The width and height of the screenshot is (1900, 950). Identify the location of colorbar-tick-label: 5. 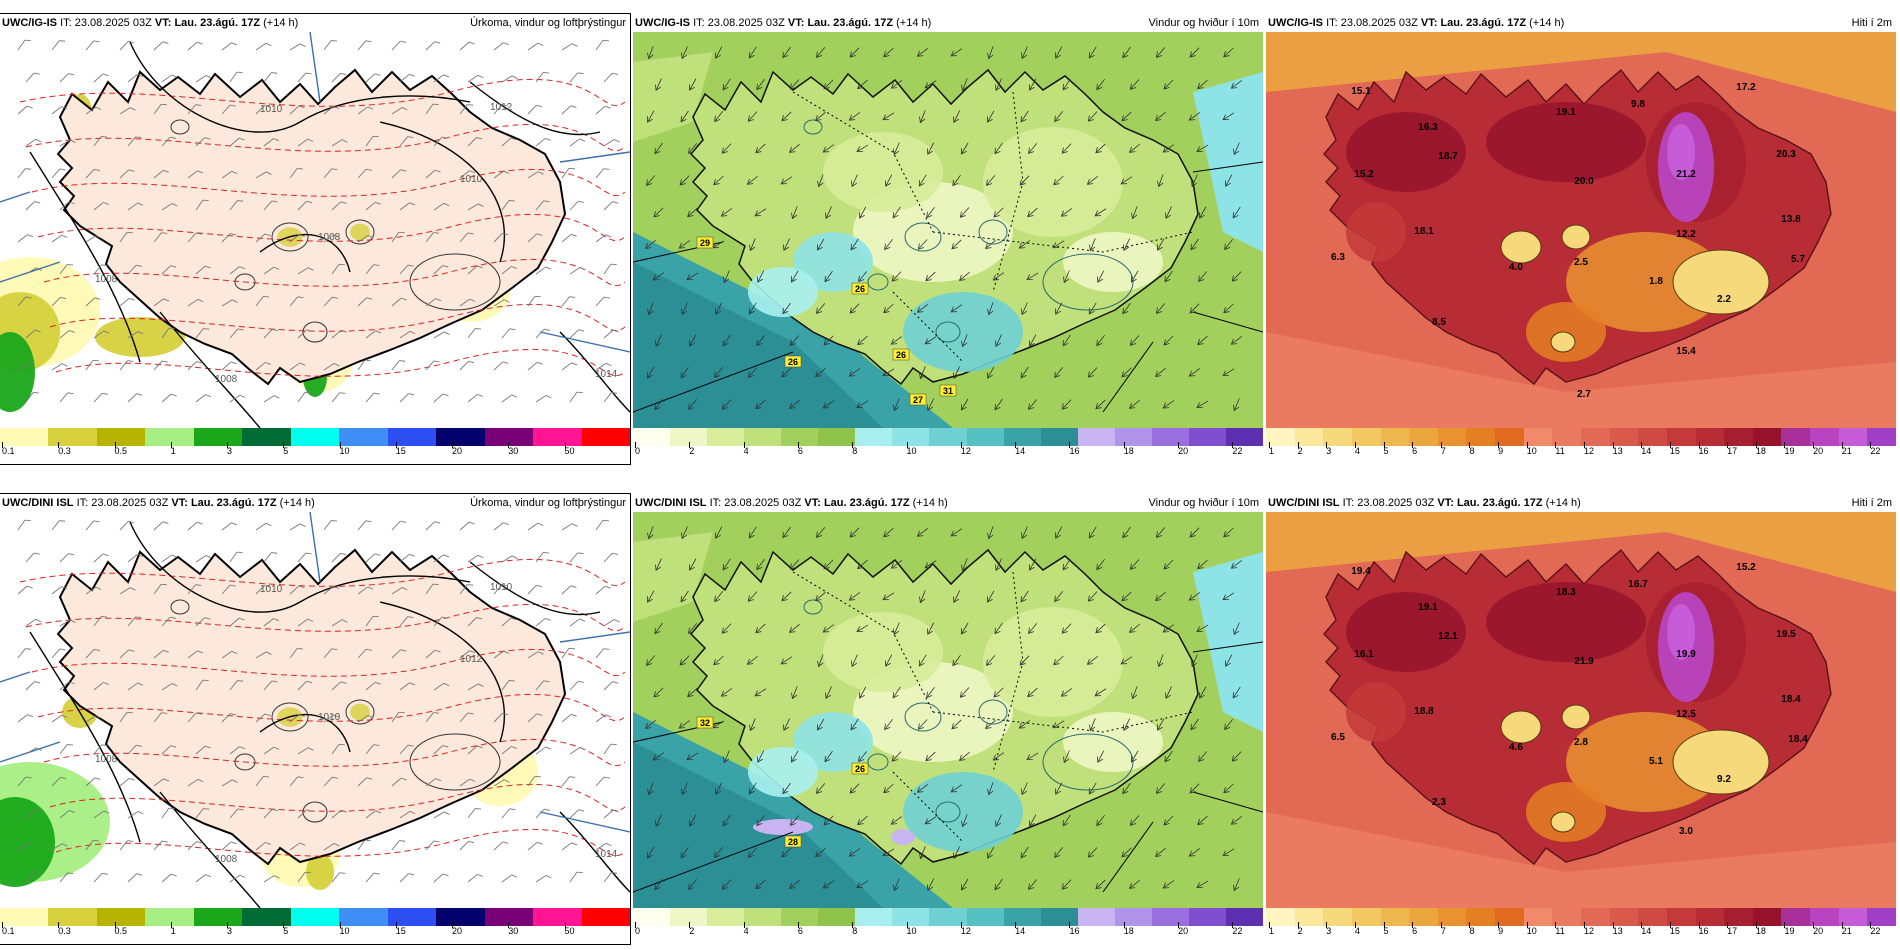
(286, 931).